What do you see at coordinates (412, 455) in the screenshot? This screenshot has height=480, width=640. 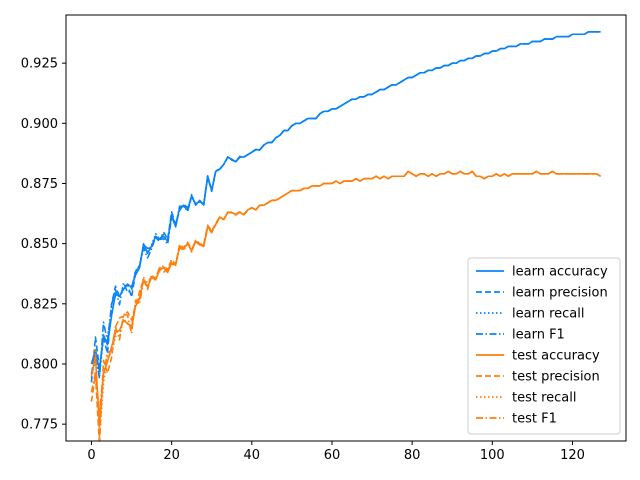 I see `x-tick-label: 80` at bounding box center [412, 455].